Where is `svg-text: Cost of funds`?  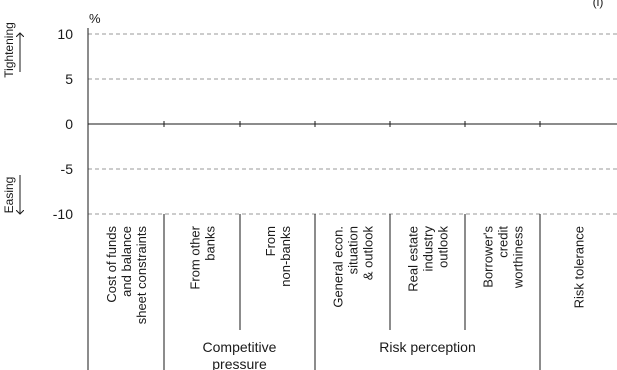 svg-text: Cost of funds is located at coordinates (111, 264).